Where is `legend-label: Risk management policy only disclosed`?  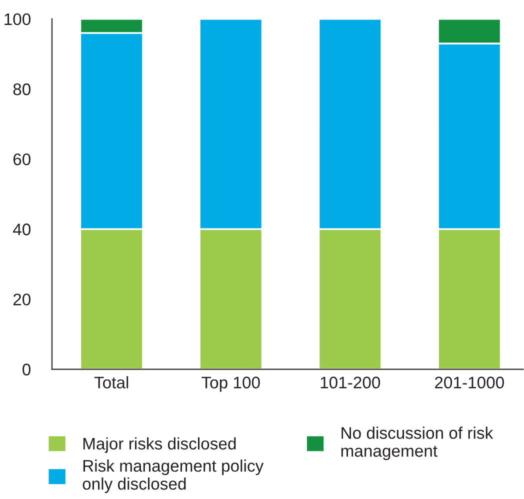
legend-label: Risk management policy only disclosed is located at coordinates (173, 477).